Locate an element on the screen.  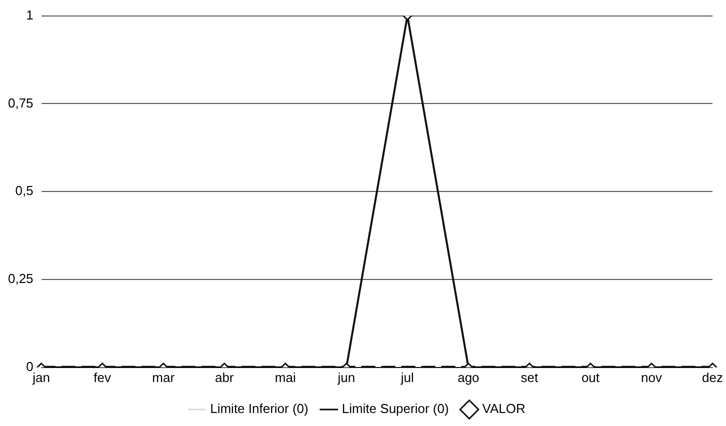
legend-label: Limite Inferior (0) is located at coordinates (259, 408).